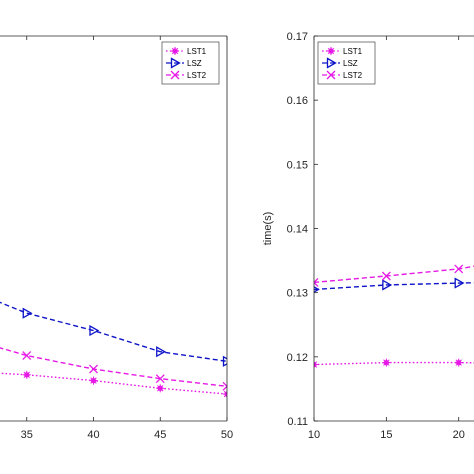 This screenshot has height=474, width=474. What do you see at coordinates (160, 435) in the screenshot?
I see `x-tick-label: 45` at bounding box center [160, 435].